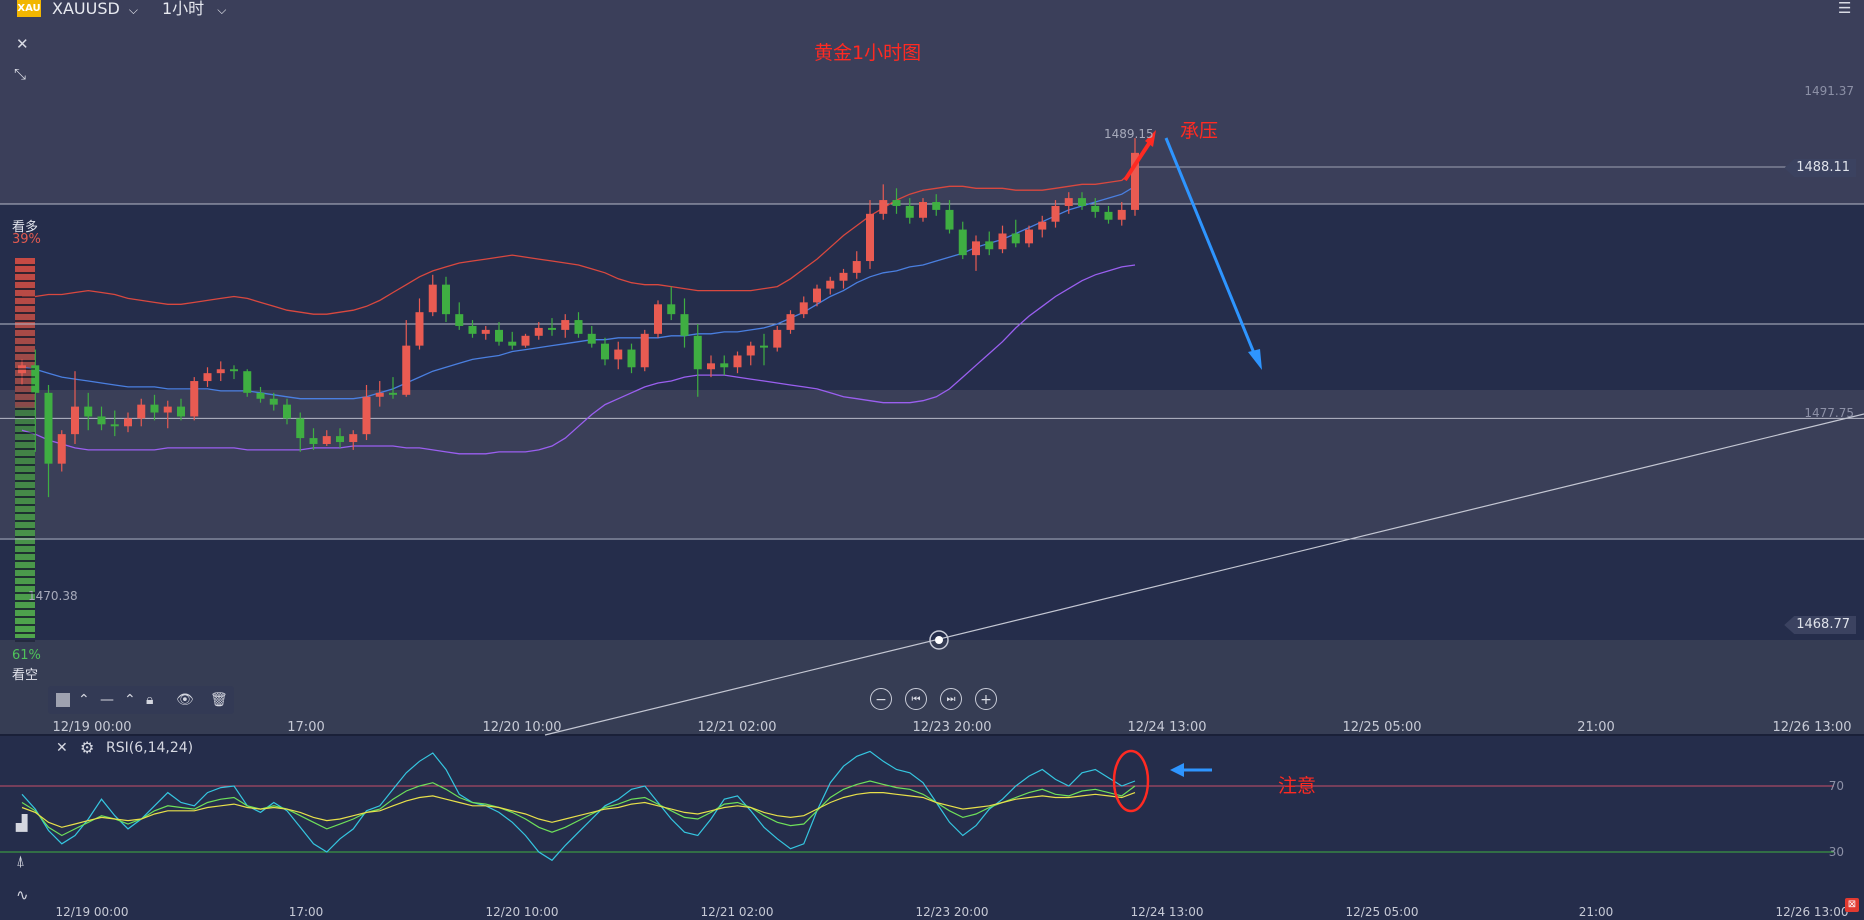  What do you see at coordinates (87, 747) in the screenshot?
I see `gear-icon: ⚙` at bounding box center [87, 747].